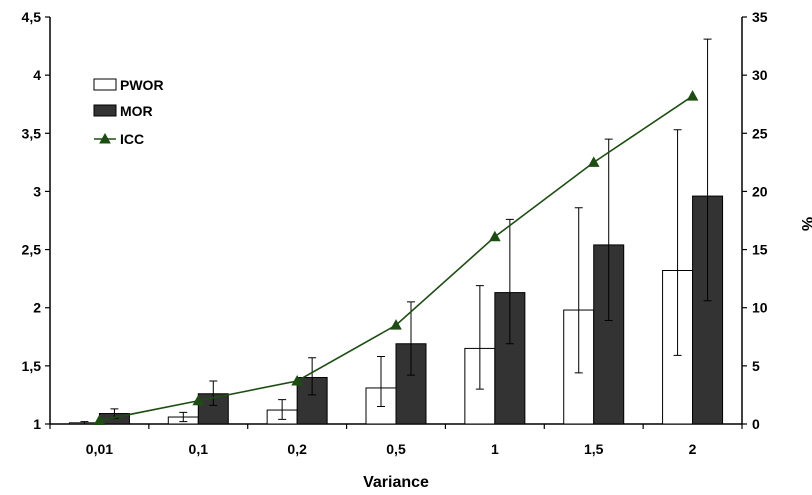 The width and height of the screenshot is (812, 495). What do you see at coordinates (132, 139) in the screenshot?
I see `legend-icc-label: ICC` at bounding box center [132, 139].